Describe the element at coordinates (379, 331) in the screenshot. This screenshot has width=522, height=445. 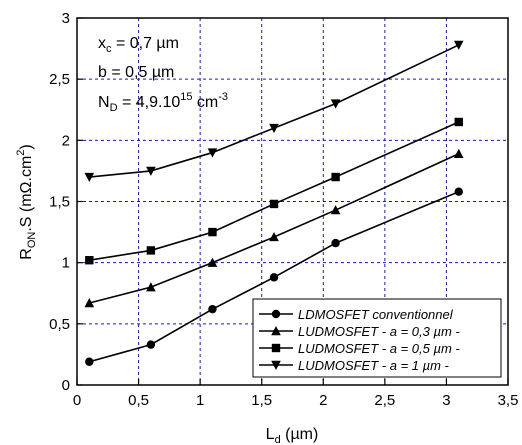
I see `legend-label: LUDMOSFET - a = 0,3 µm -` at that location.